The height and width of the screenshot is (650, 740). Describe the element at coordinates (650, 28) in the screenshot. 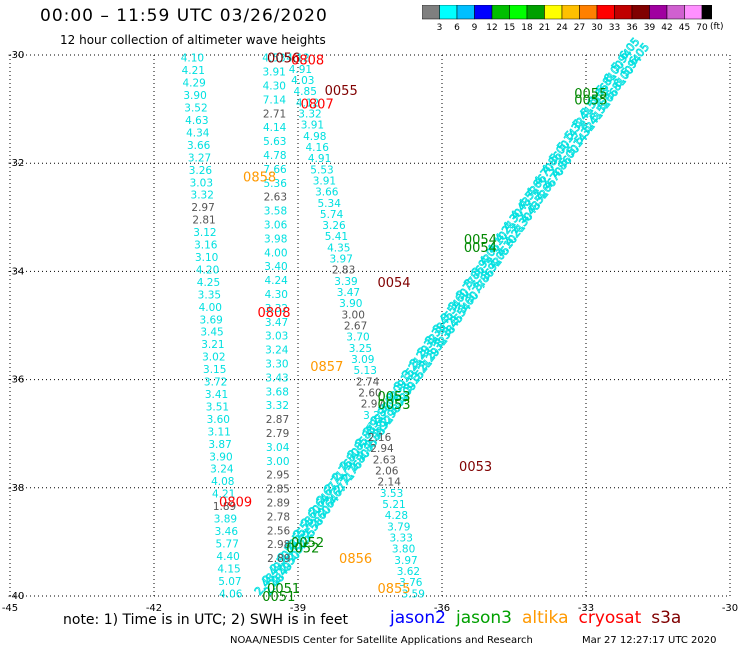

I see `colorbar-label: 39` at that location.